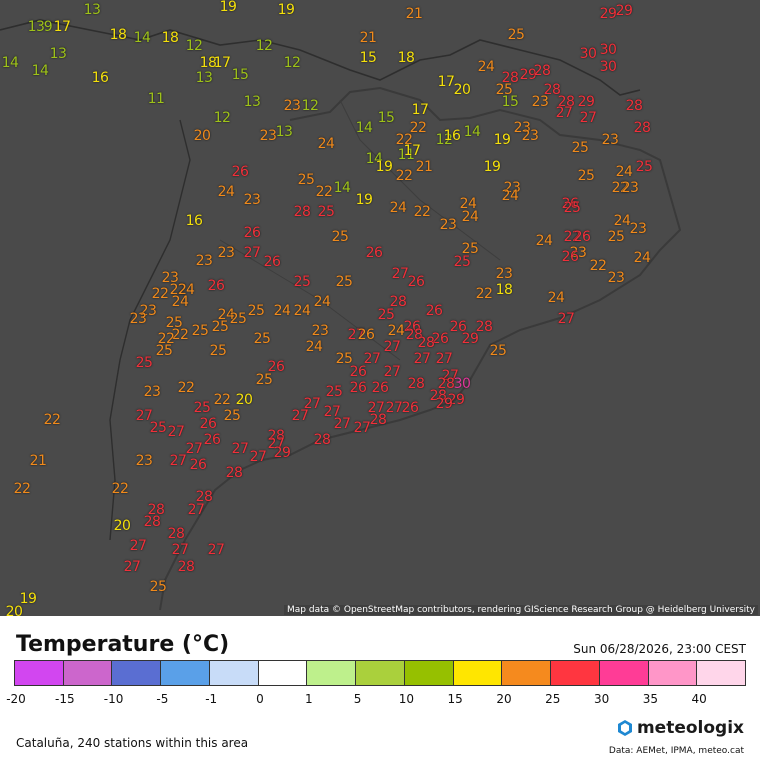  Describe the element at coordinates (194, 221) in the screenshot. I see `station-temperature: 16` at that location.